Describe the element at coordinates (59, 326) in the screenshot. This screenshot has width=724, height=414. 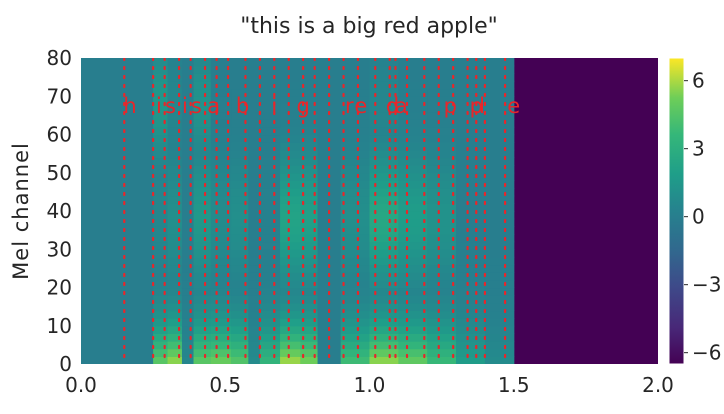
I see `y-tick-label: 10` at that location.